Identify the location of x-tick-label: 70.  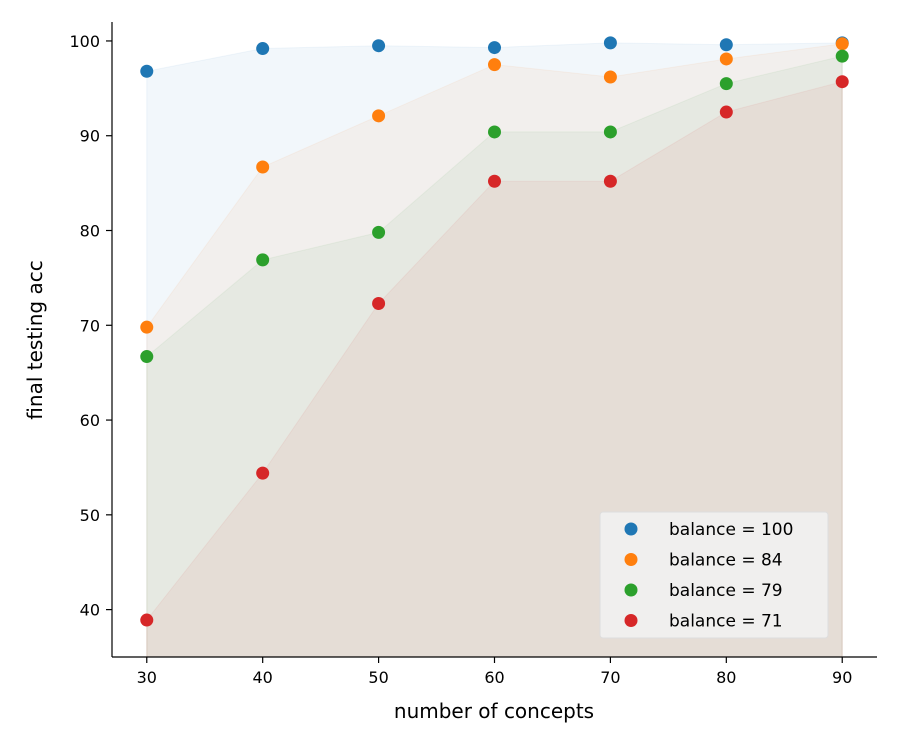
(610, 677).